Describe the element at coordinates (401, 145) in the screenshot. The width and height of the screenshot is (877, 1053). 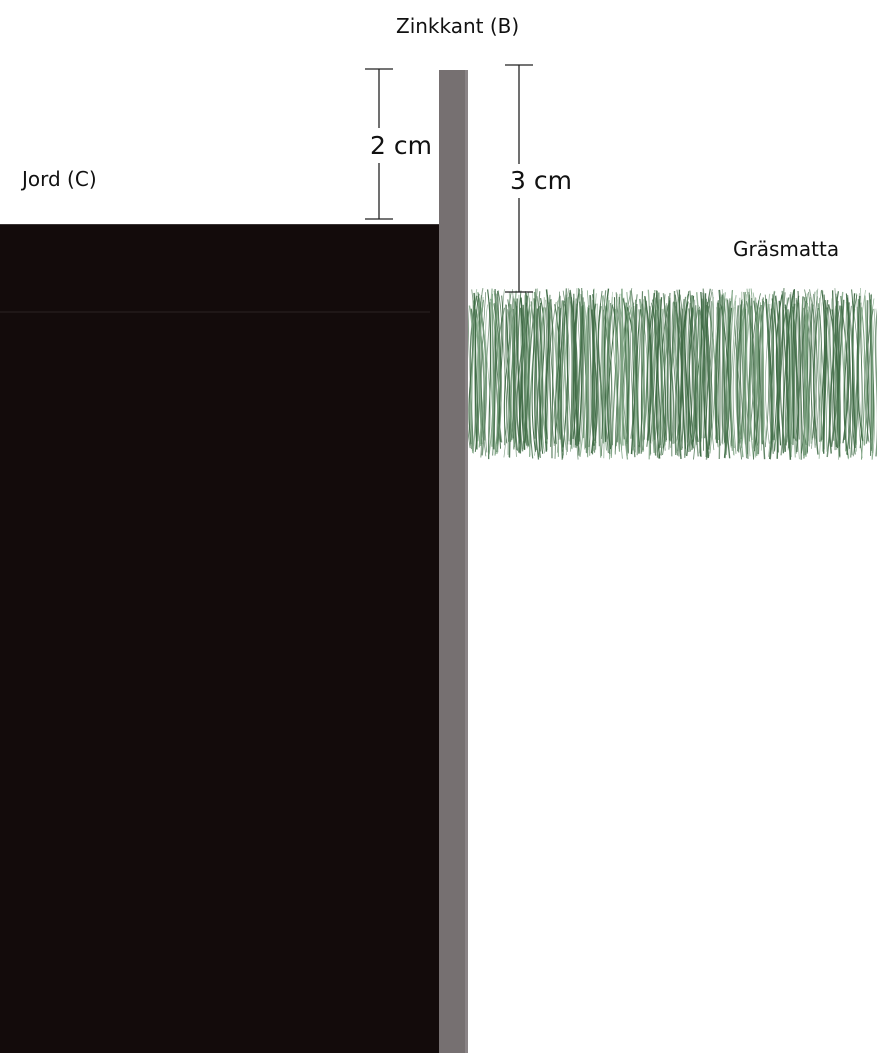
I see `measurement-left-label: 2 cm` at that location.